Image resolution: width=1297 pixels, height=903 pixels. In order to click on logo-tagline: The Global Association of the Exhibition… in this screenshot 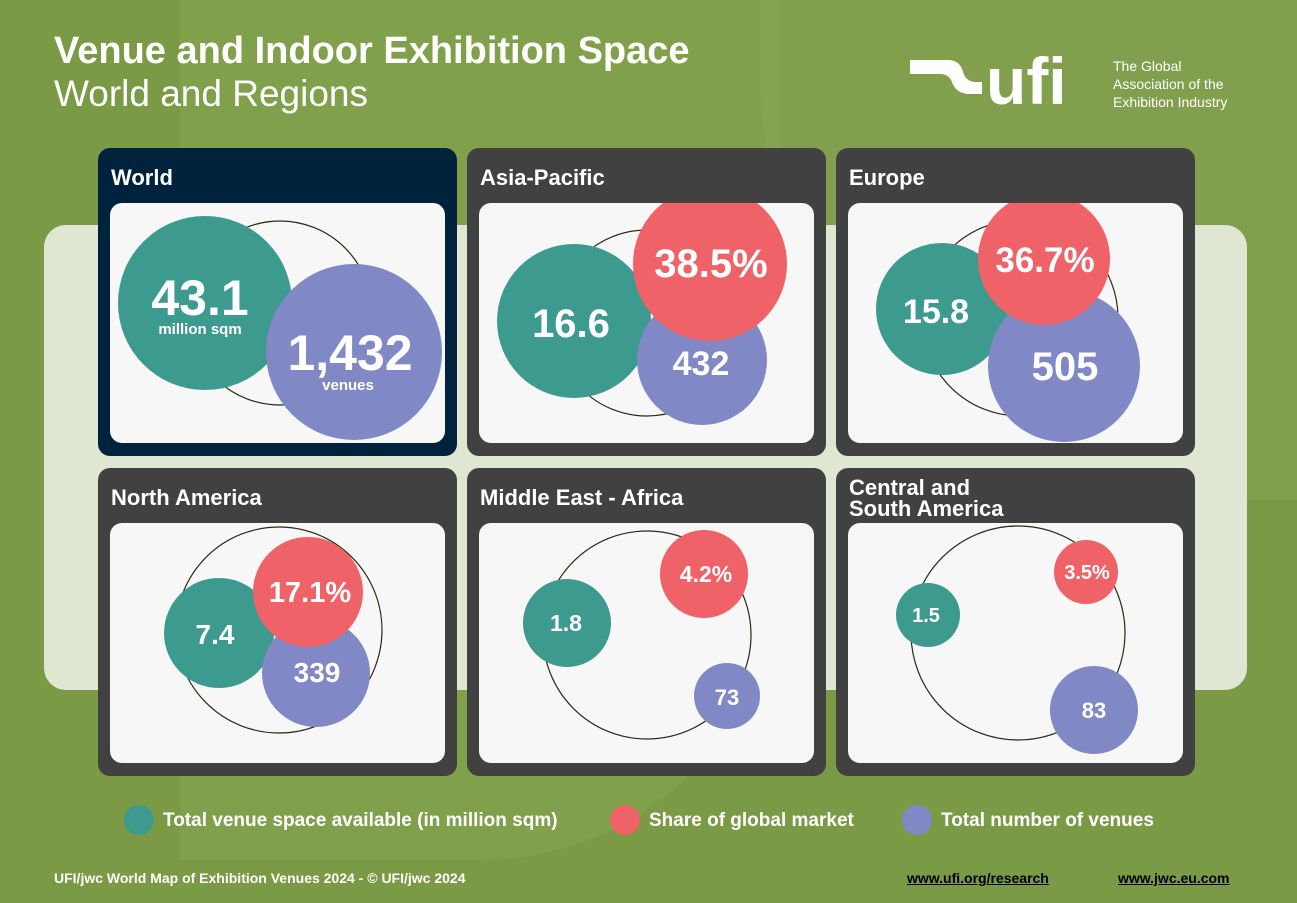, I will do `click(1170, 84)`.